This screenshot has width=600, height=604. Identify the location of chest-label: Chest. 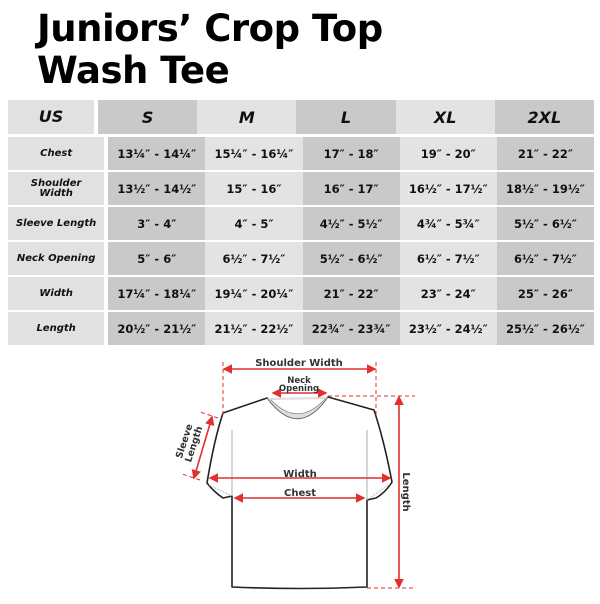
(300, 493).